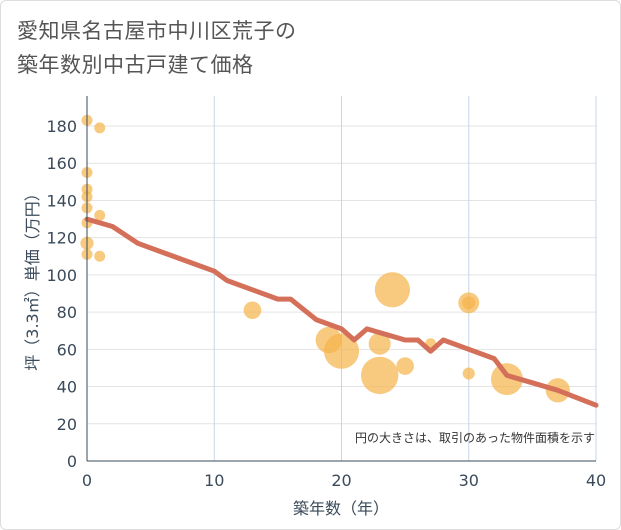 This screenshot has width=621, height=530. What do you see at coordinates (67, 349) in the screenshot?
I see `y-tick-label: 60` at bounding box center [67, 349].